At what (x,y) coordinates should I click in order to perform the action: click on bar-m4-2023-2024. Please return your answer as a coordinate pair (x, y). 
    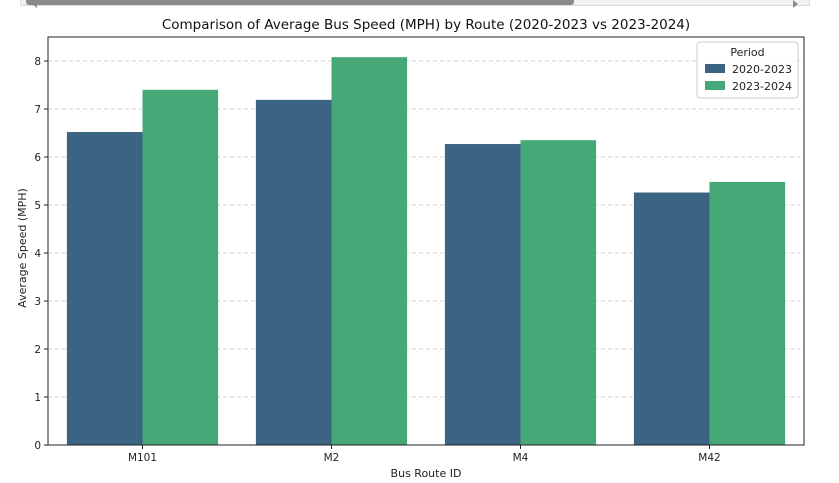
    Looking at the image, I should click on (558, 292).